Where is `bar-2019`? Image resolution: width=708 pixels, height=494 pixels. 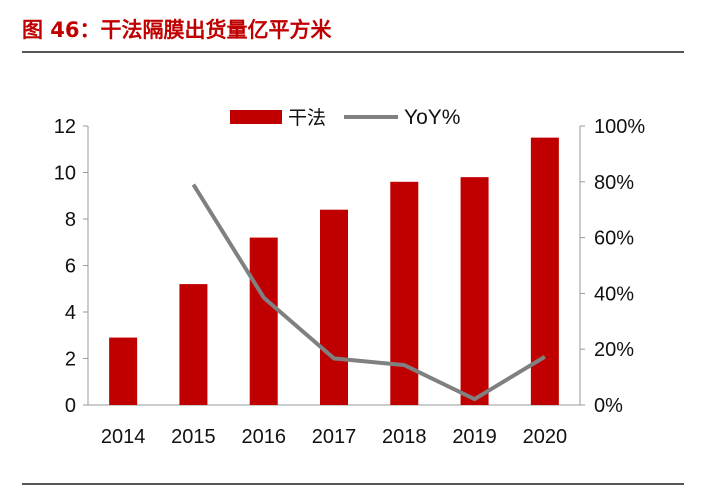 bar-2019 is located at coordinates (474, 291).